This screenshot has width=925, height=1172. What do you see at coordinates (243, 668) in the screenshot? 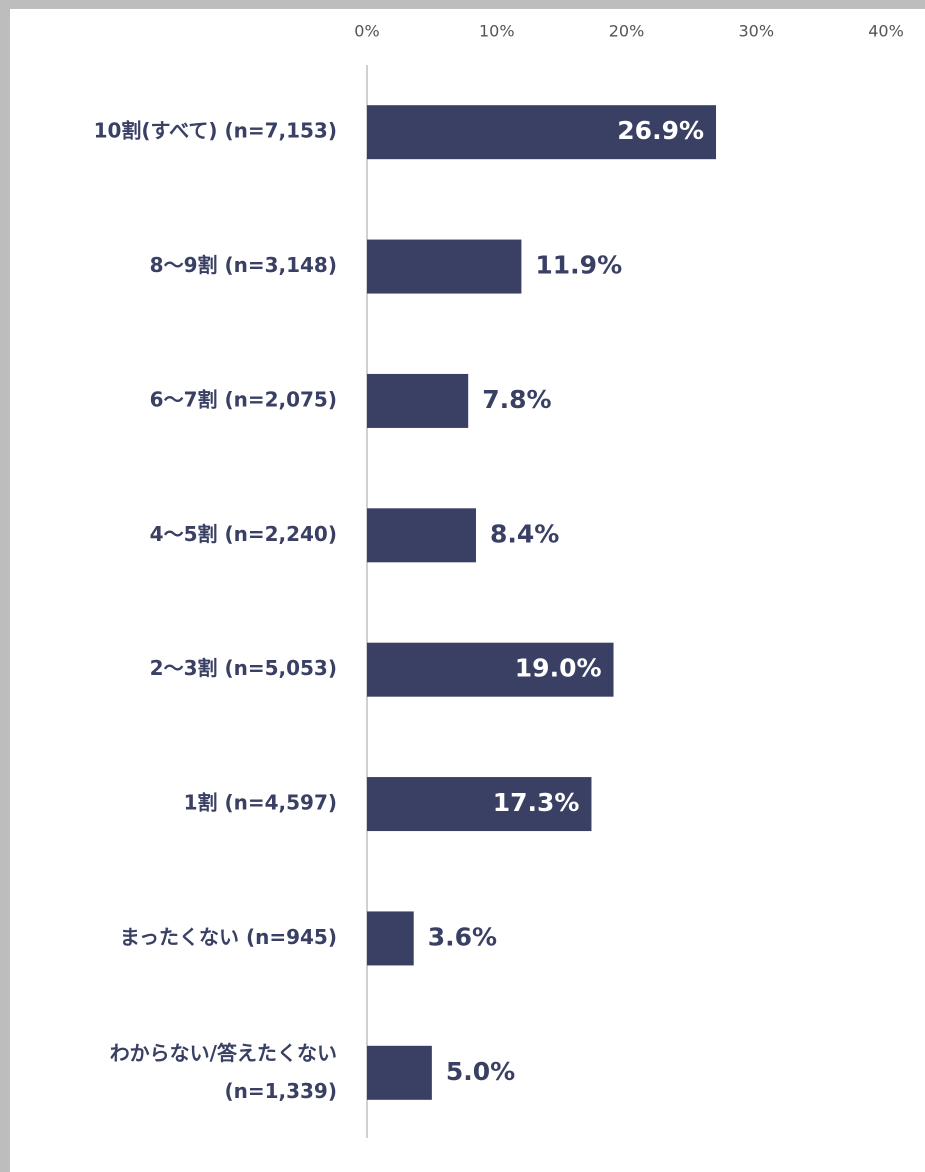
I see `category-label: 2〜3割 (n=5,053)` at bounding box center [243, 668].